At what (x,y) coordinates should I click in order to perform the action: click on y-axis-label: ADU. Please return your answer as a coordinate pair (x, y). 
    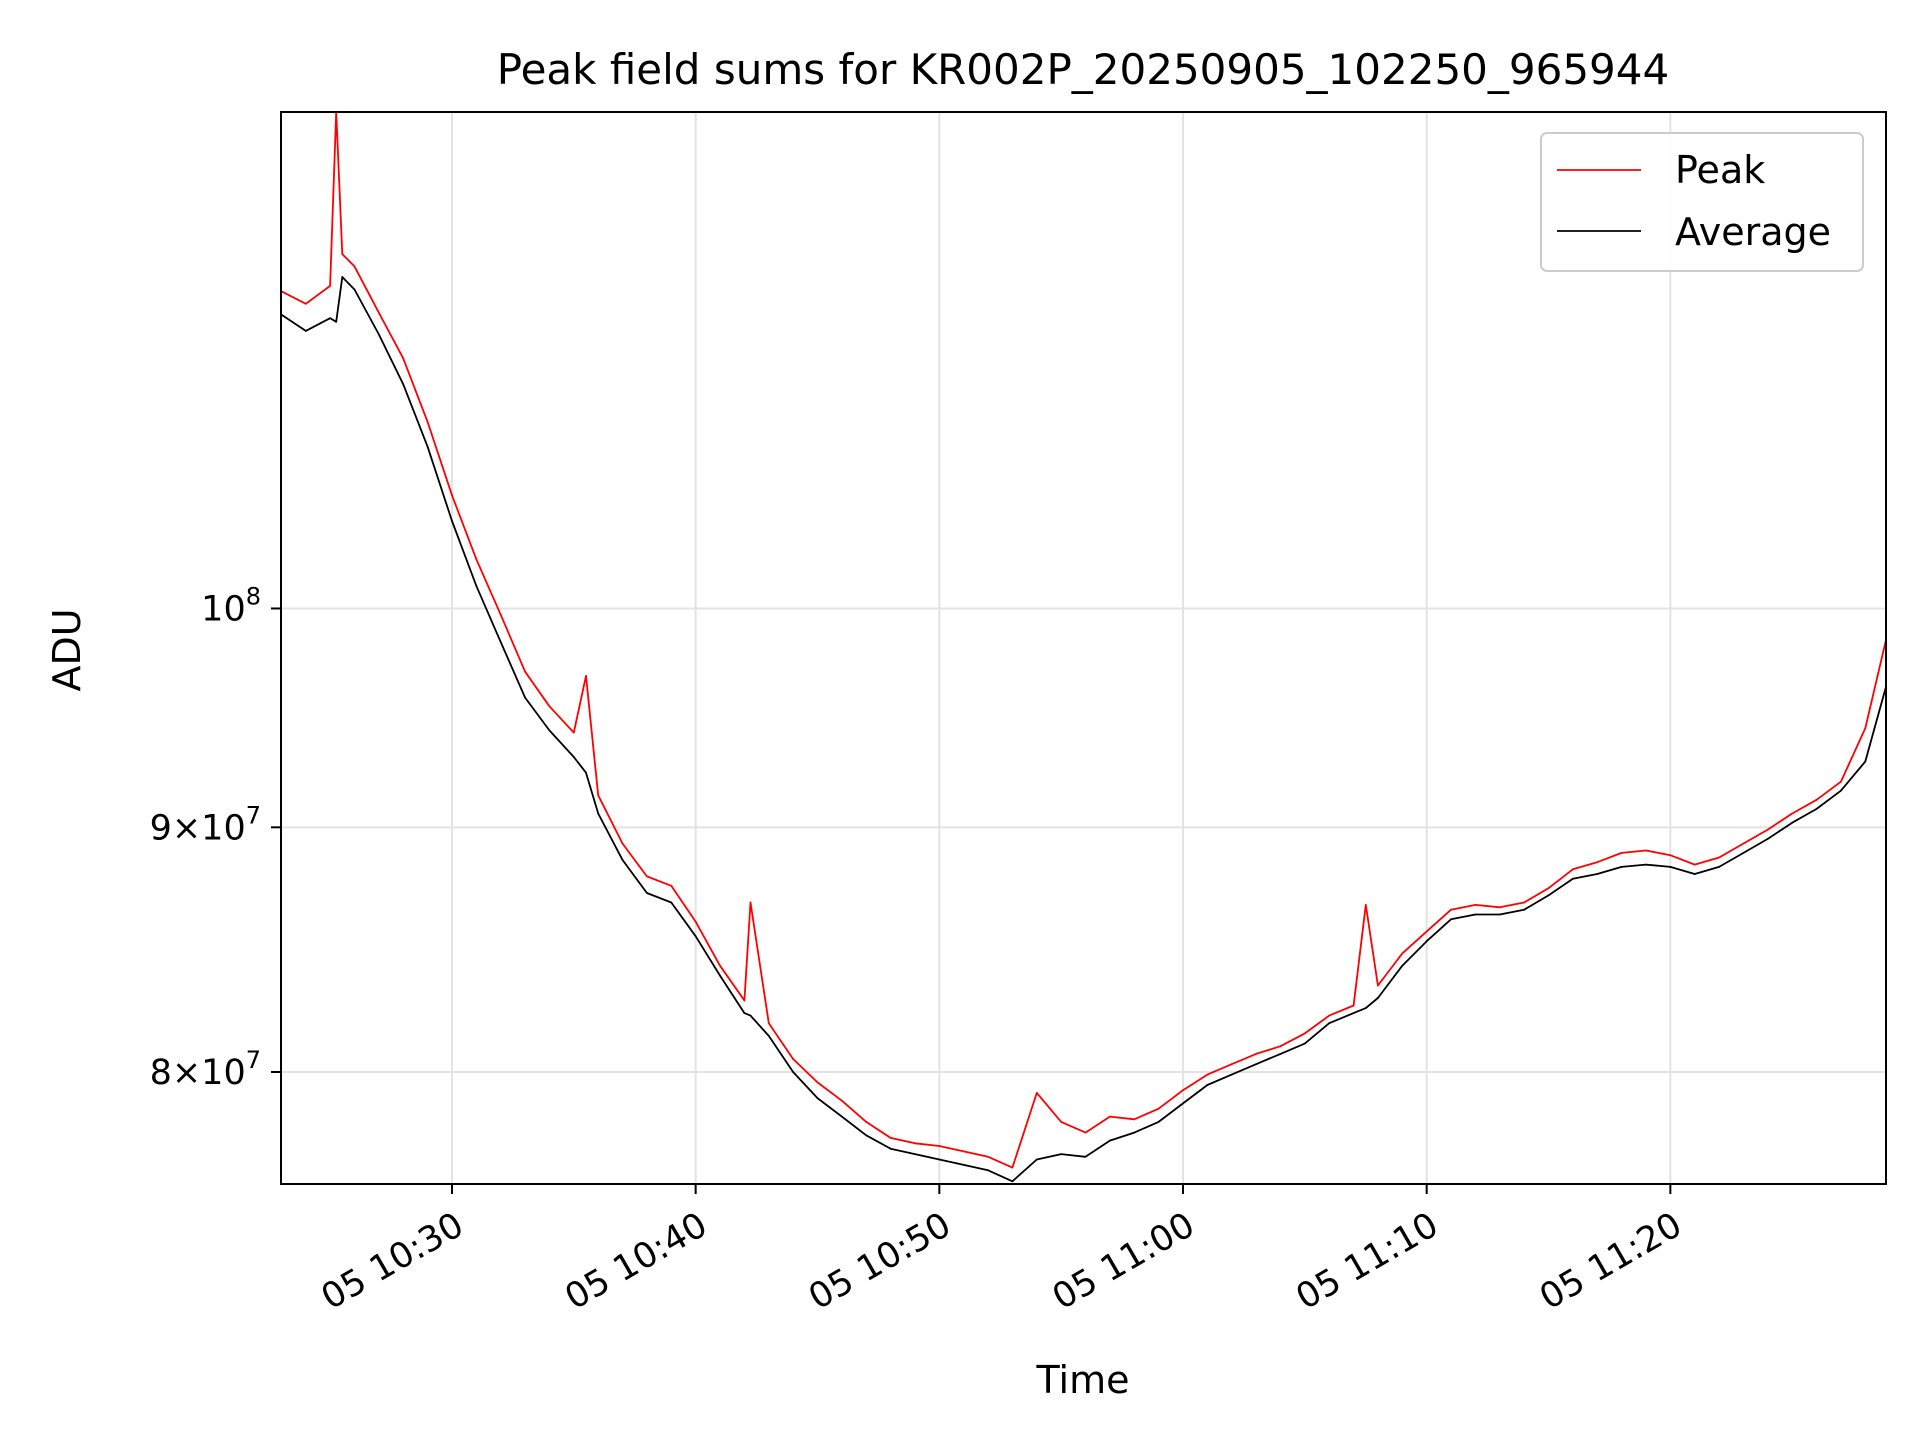
    Looking at the image, I should click on (67, 649).